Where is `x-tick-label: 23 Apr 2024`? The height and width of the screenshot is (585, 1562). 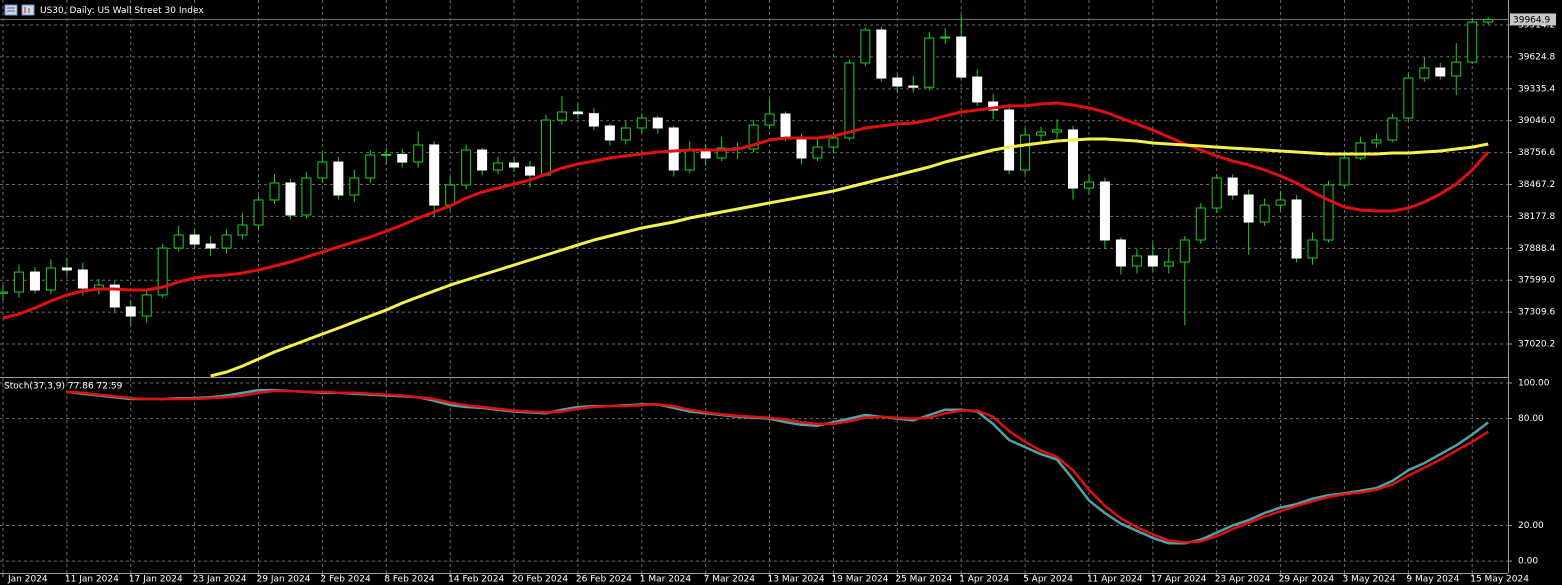 x-tick-label: 23 Apr 2024 is located at coordinates (1243, 580).